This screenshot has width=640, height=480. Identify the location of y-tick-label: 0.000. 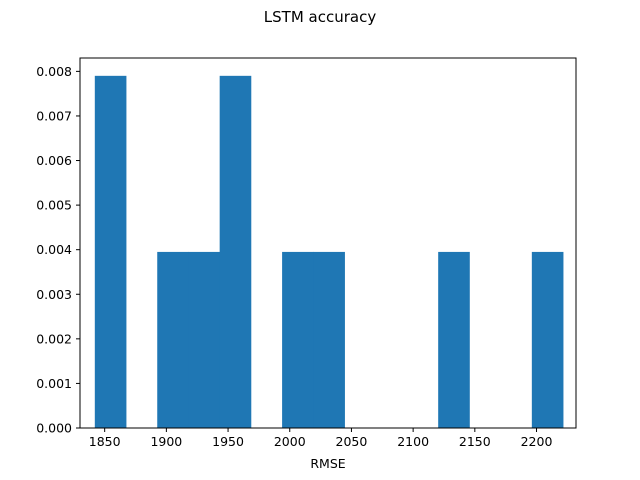
(54, 428).